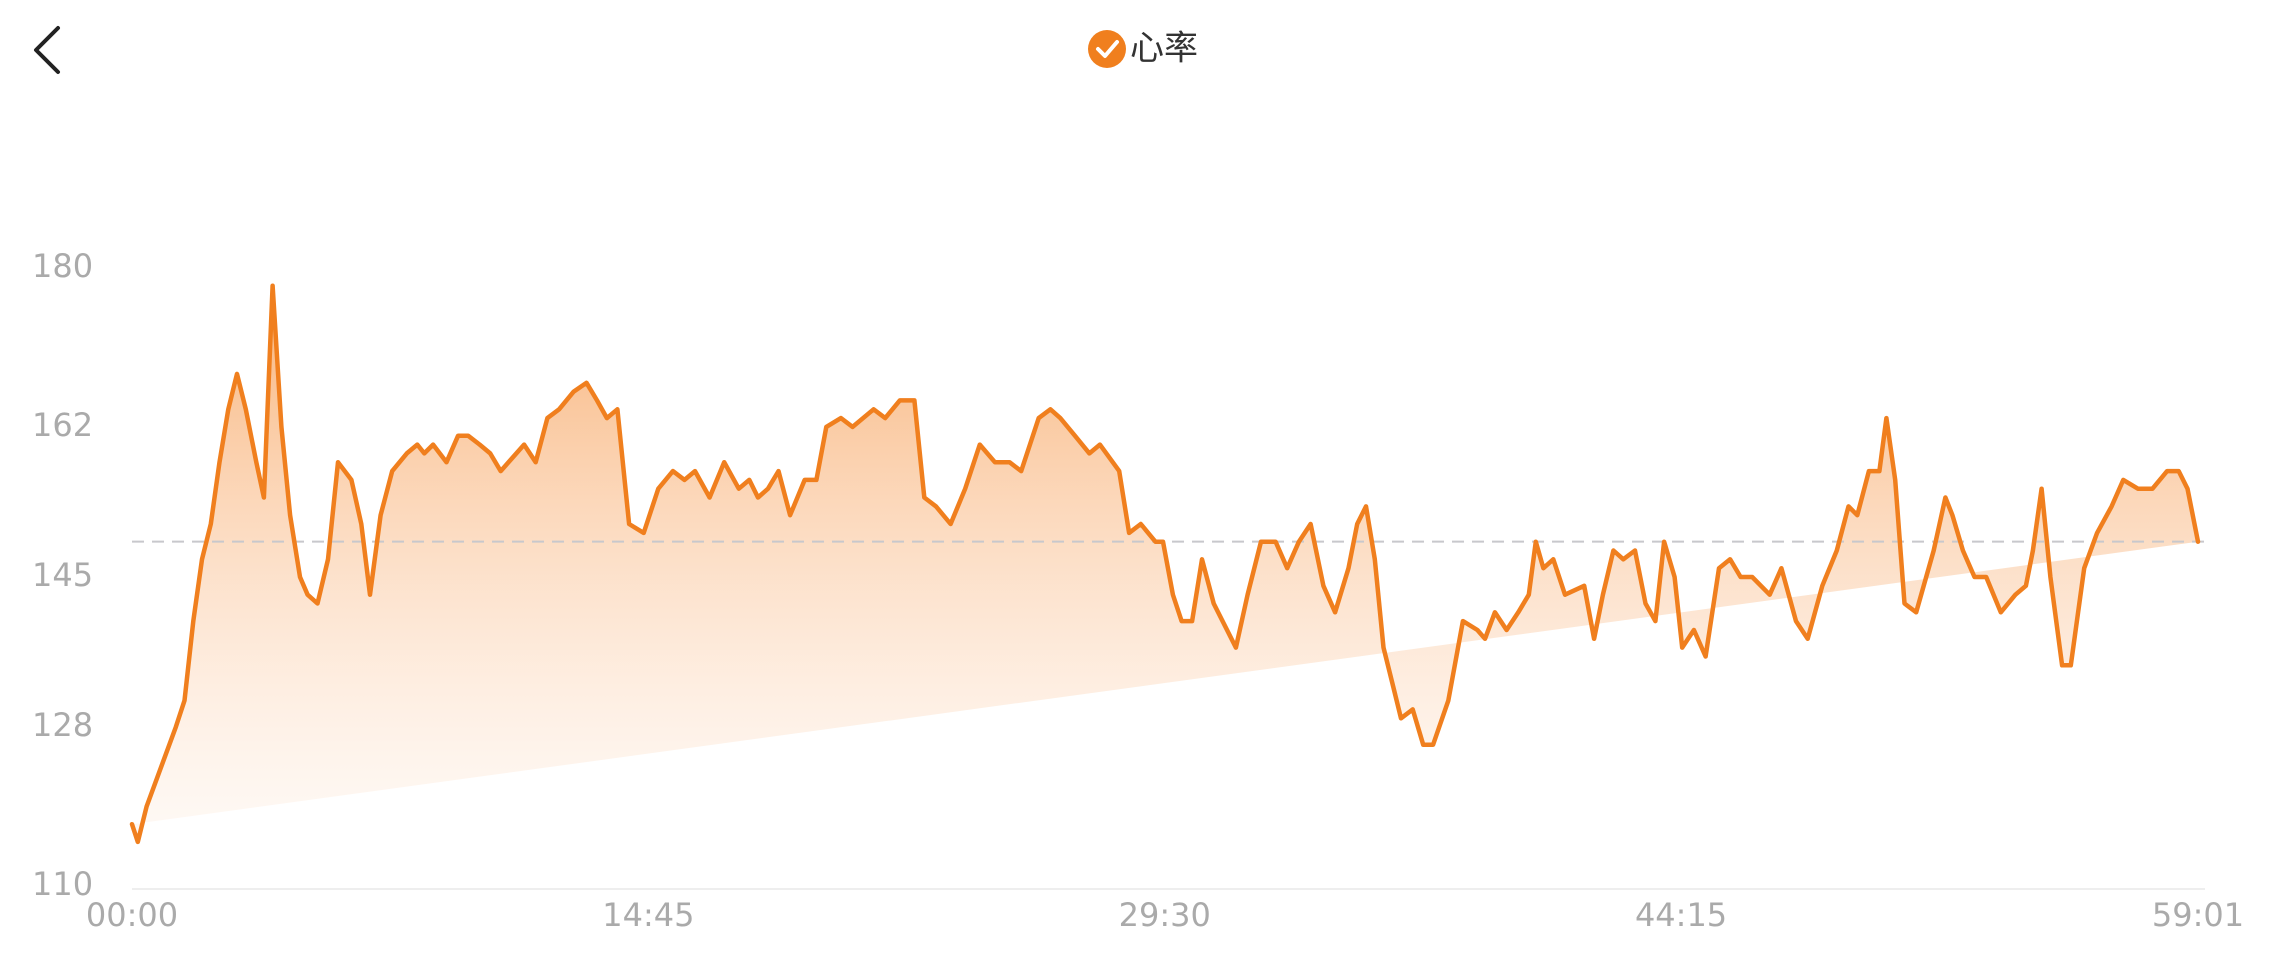 Image resolution: width=2293 pixels, height=974 pixels. I want to click on y-tick-label: 180, so click(62, 266).